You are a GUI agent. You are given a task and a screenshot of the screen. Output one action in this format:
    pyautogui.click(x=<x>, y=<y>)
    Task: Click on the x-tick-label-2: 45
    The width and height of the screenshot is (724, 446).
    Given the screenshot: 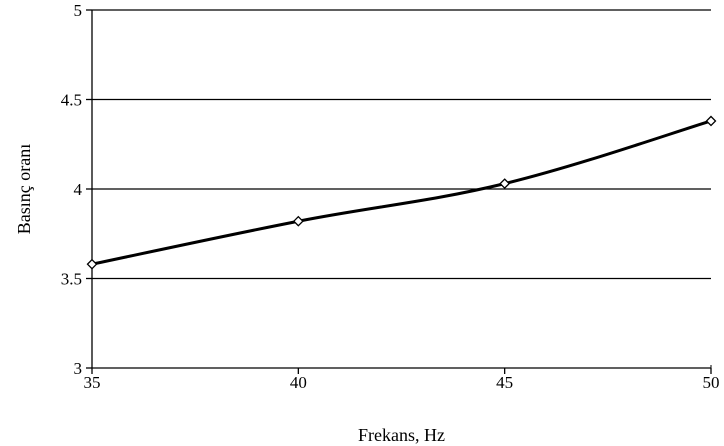 What is the action you would take?
    pyautogui.click(x=504, y=382)
    